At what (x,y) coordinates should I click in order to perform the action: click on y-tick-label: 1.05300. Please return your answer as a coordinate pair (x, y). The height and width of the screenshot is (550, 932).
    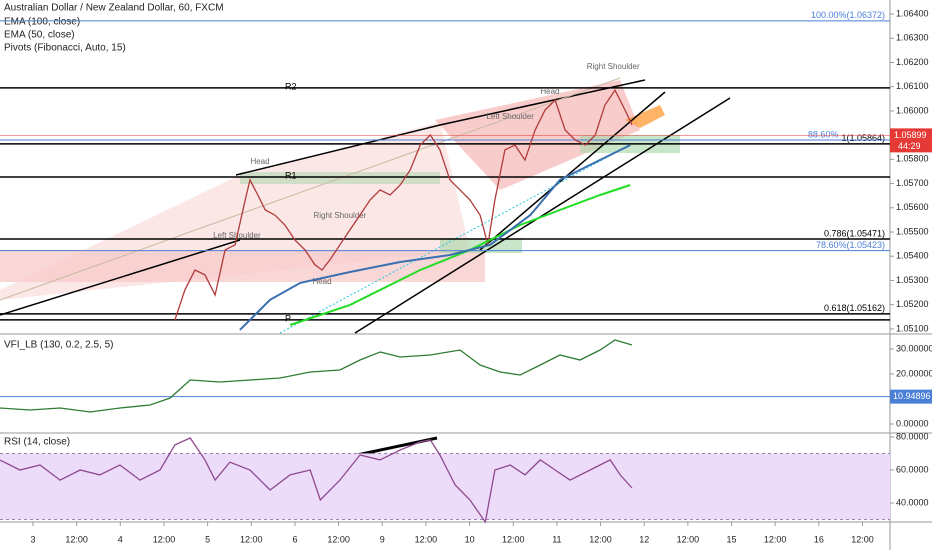
    Looking at the image, I should click on (912, 280).